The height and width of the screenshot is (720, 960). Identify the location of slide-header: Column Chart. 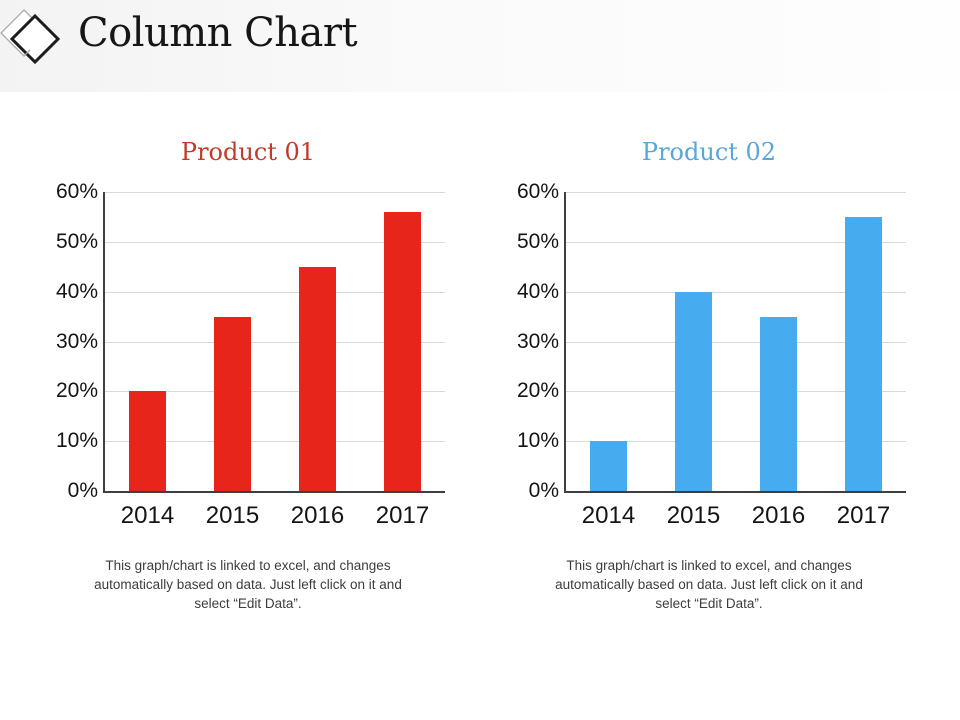
(480, 46).